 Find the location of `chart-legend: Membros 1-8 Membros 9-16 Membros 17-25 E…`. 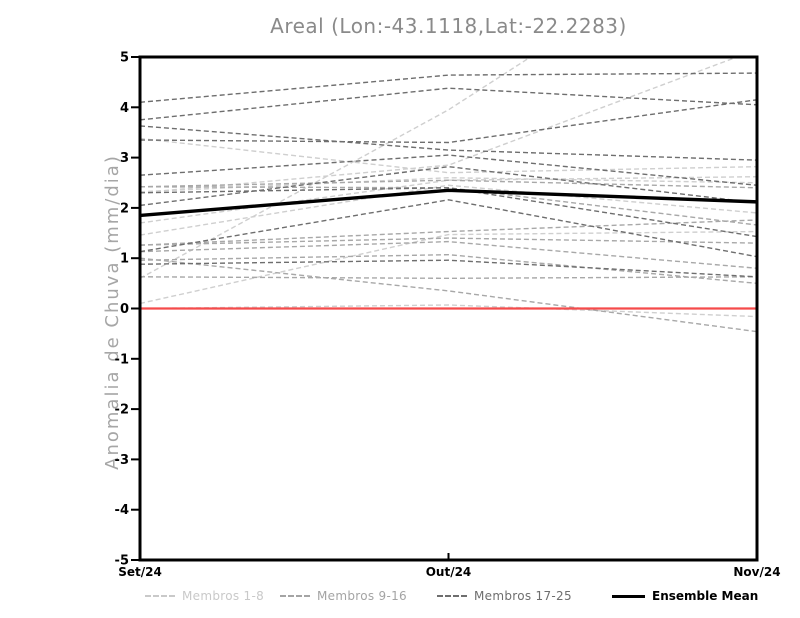

chart-legend: Membros 1-8 Membros 9-16 Membros 17-25 E… is located at coordinates (400, 597).